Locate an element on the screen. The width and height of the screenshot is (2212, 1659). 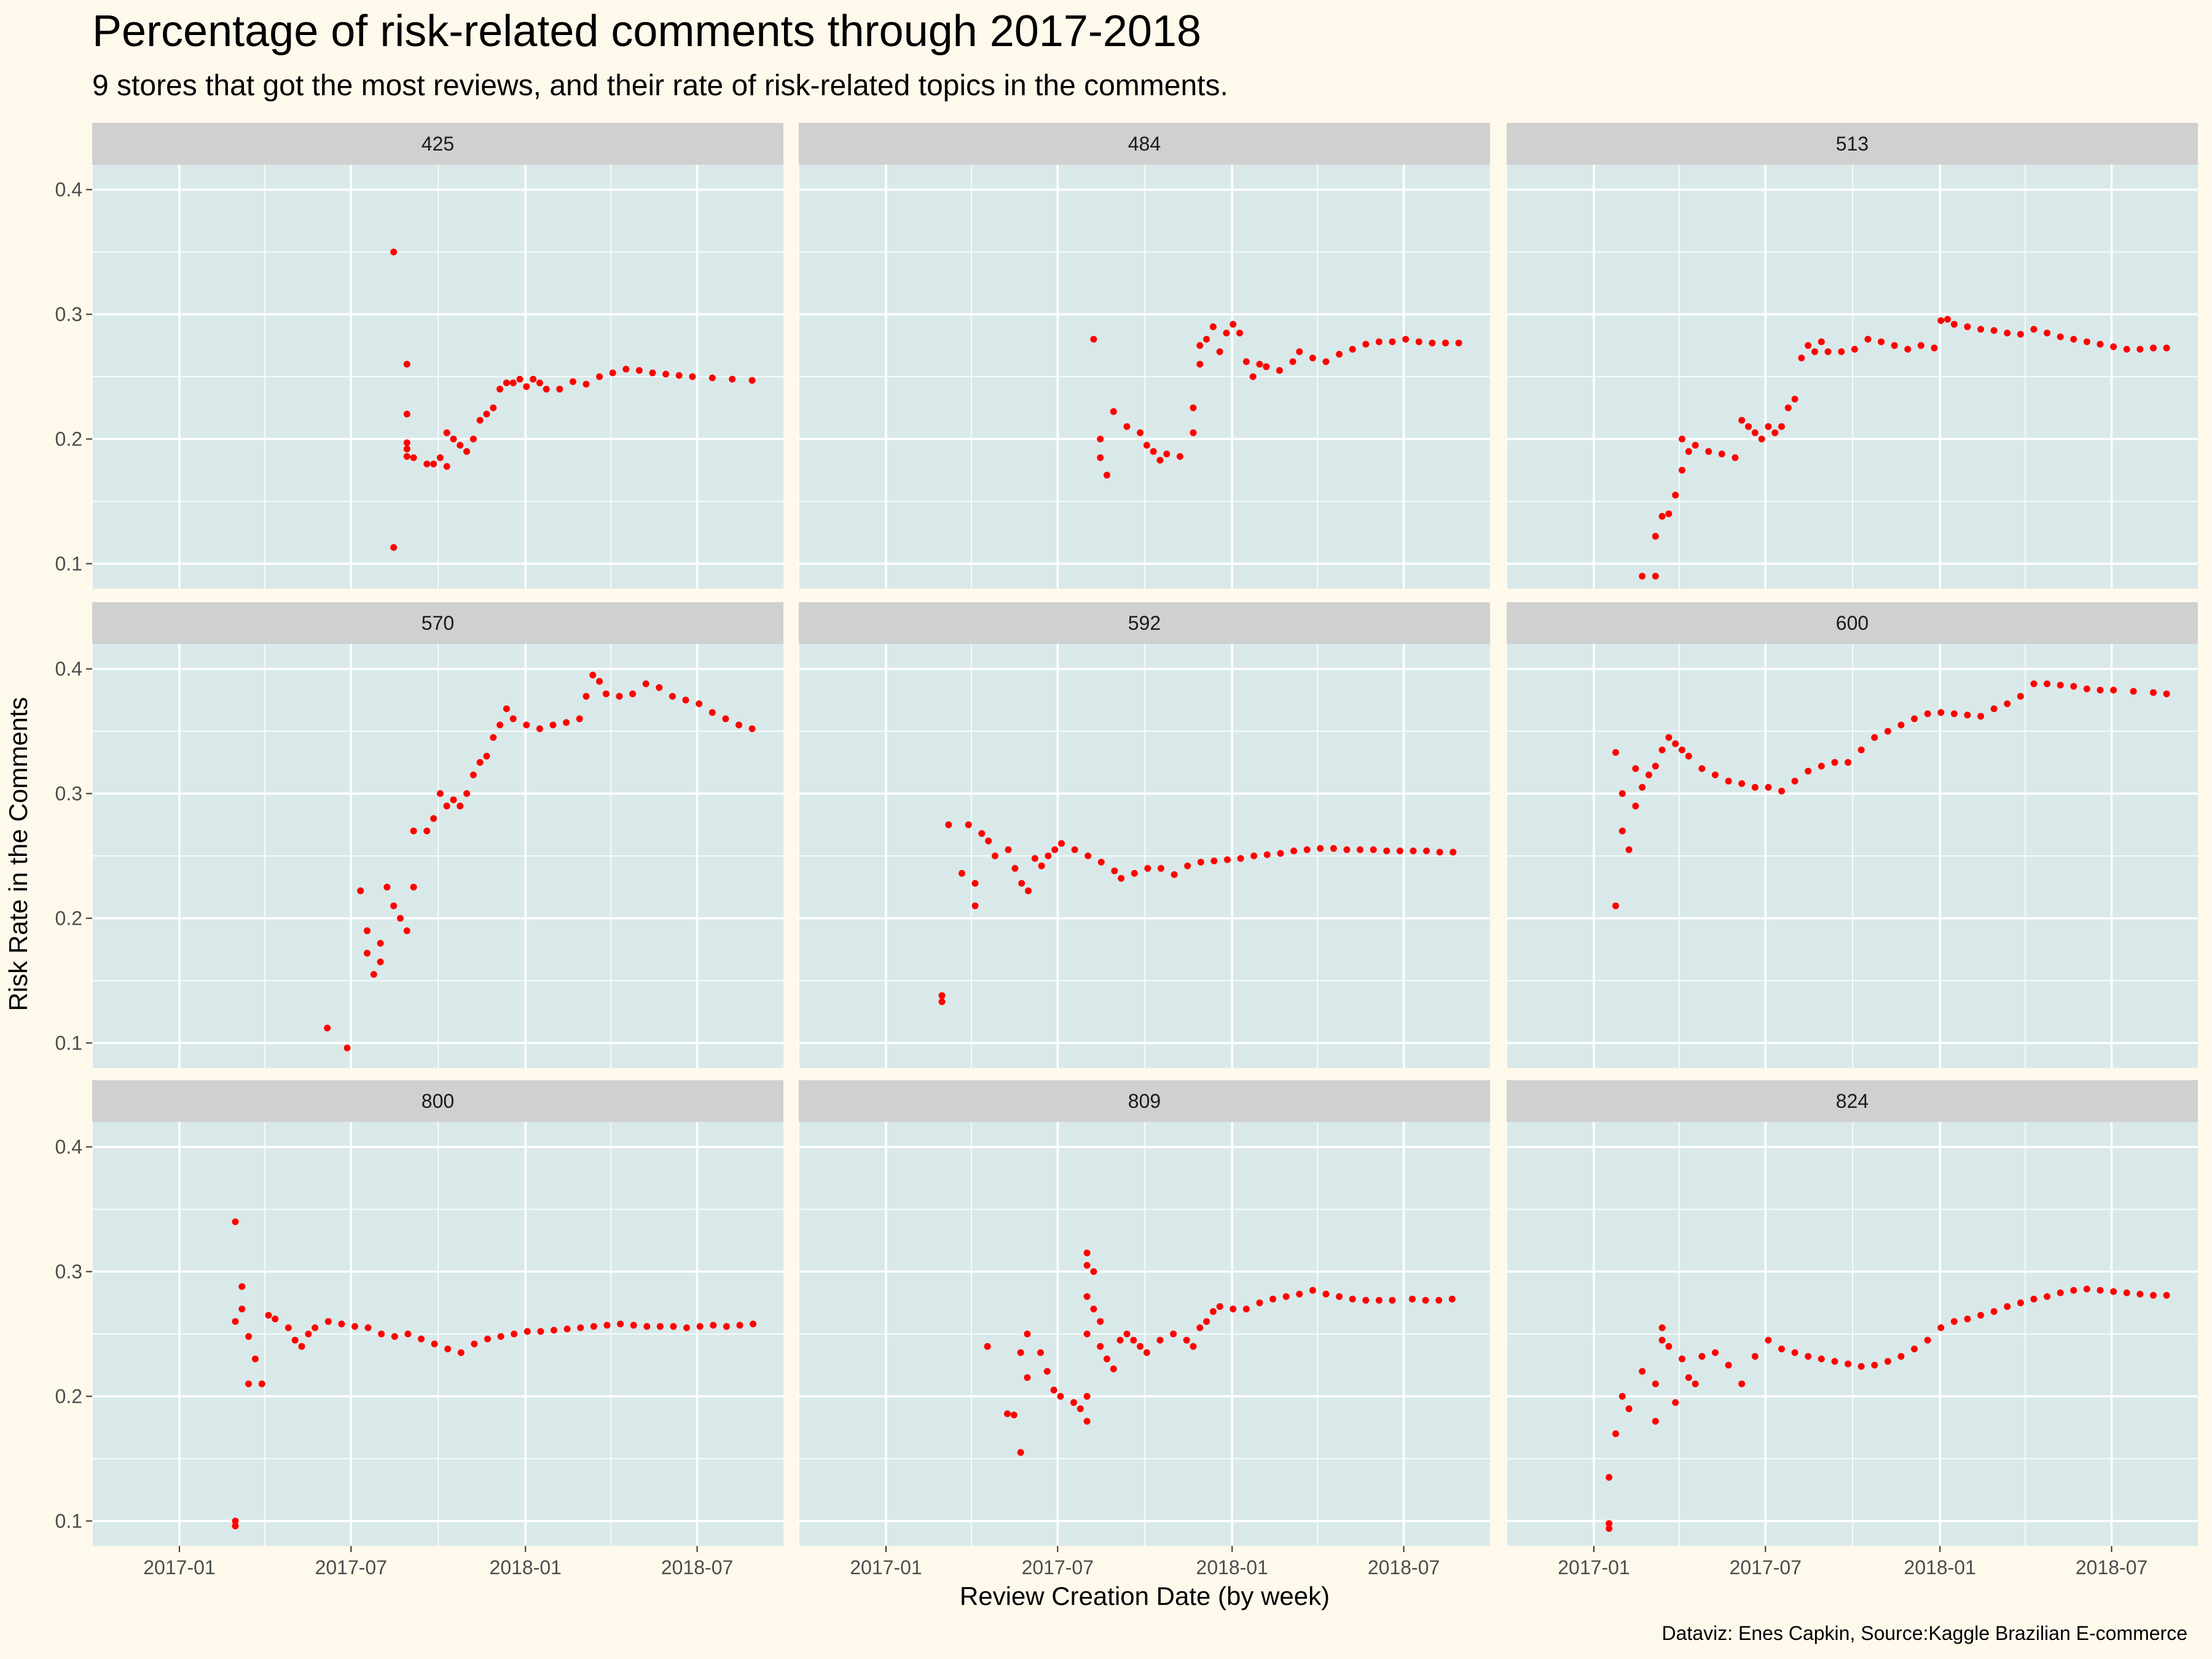
facet-label: 570 is located at coordinates (438, 623).